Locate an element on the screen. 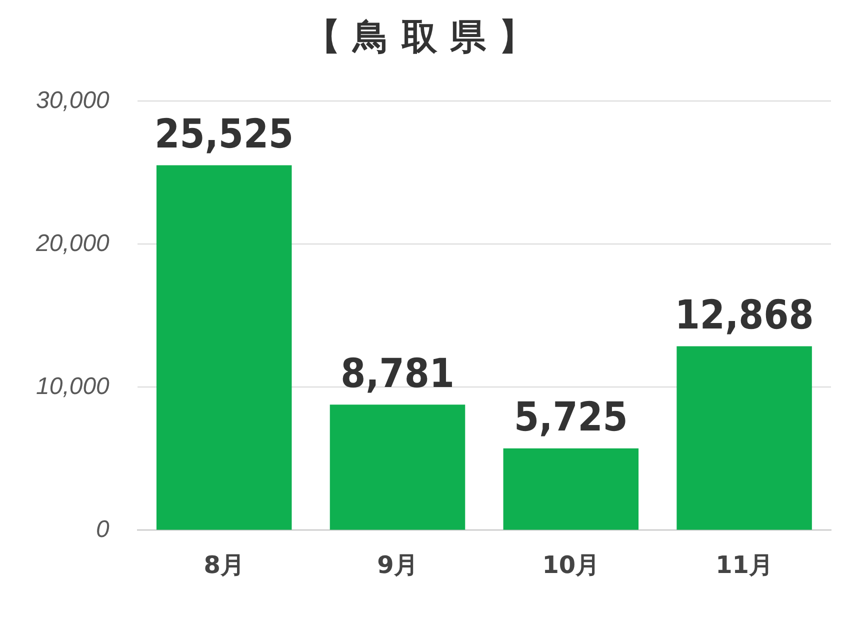 This screenshot has height=621, width=859. x-tick-label: 8月 is located at coordinates (224, 564).